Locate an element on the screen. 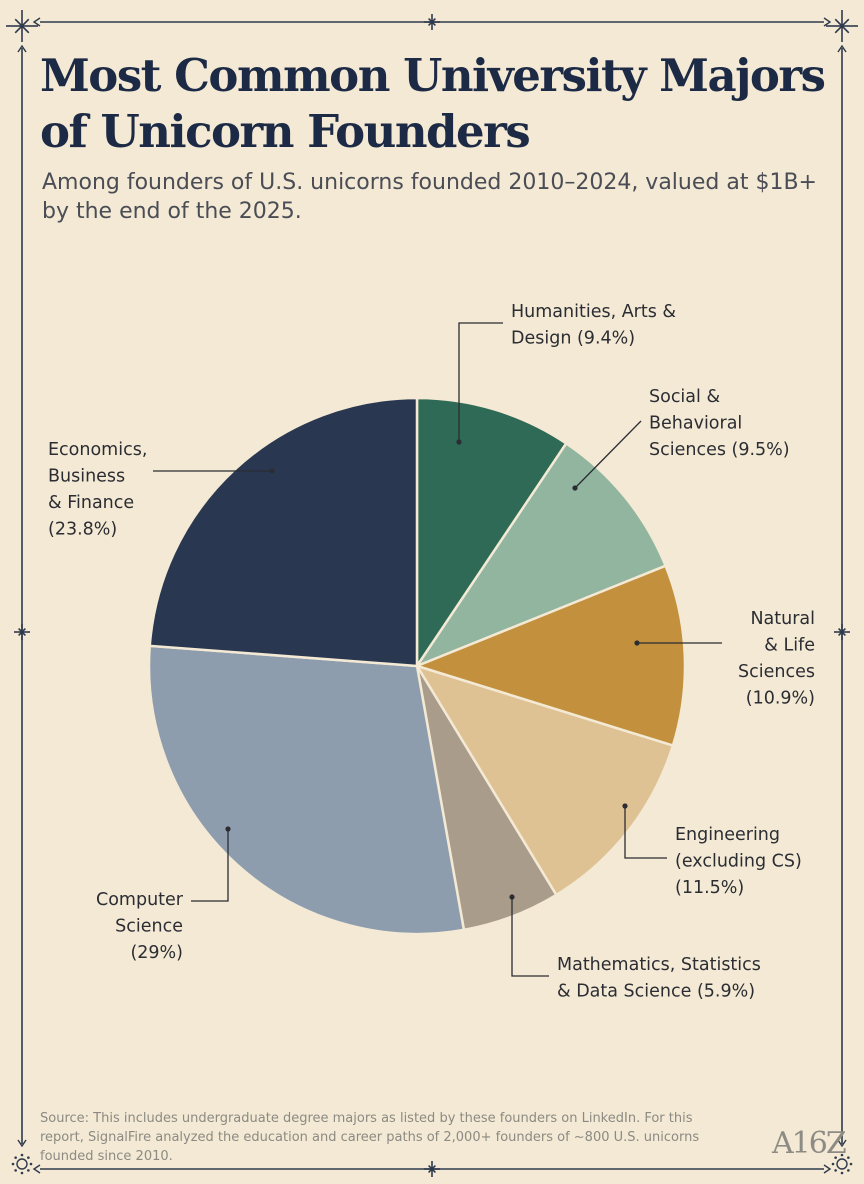 Image resolution: width=864 pixels, height=1184 pixels. star-icon-bottom-center is located at coordinates (432, 1169).